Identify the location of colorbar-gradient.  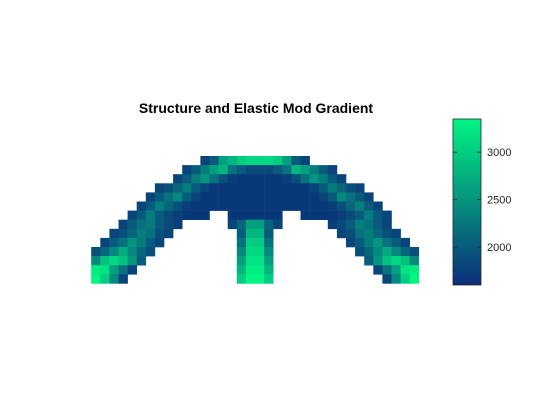
(467, 202).